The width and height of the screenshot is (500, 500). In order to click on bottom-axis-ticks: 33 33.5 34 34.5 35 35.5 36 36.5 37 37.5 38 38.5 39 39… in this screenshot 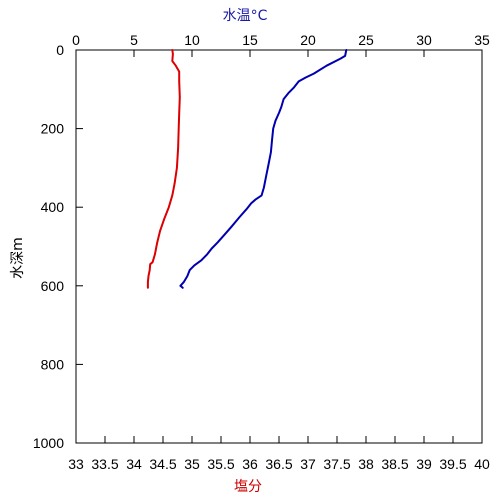, I will do `click(279, 454)`.